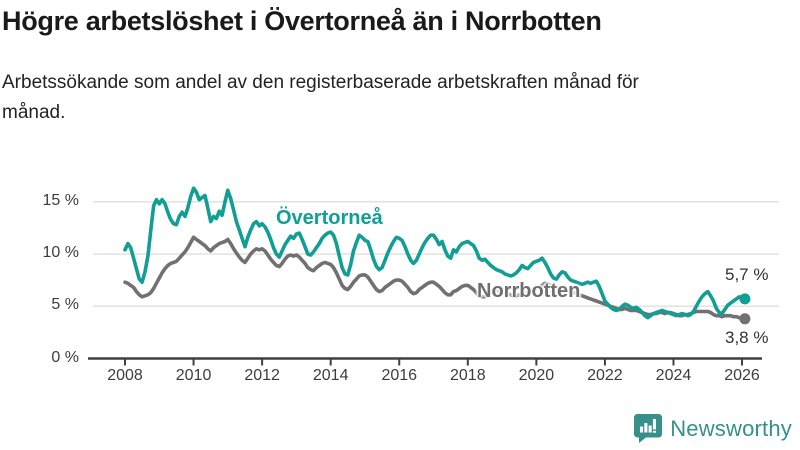 The height and width of the screenshot is (450, 800). Describe the element at coordinates (468, 375) in the screenshot. I see `x-axis-label: 2018` at that location.